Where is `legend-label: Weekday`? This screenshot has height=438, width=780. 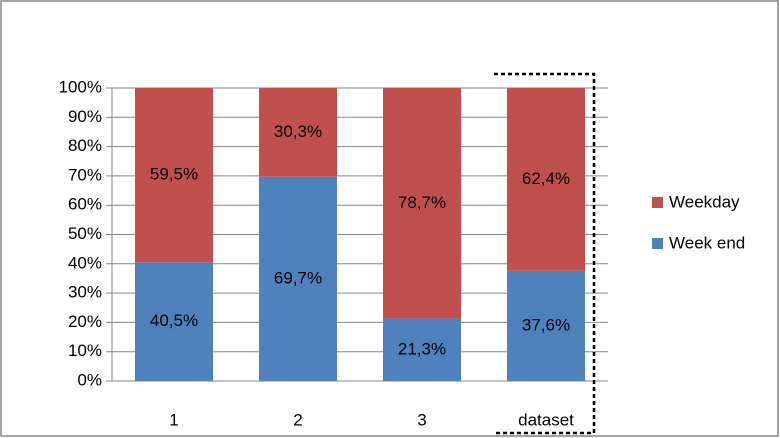
legend-label: Weekday is located at coordinates (704, 201).